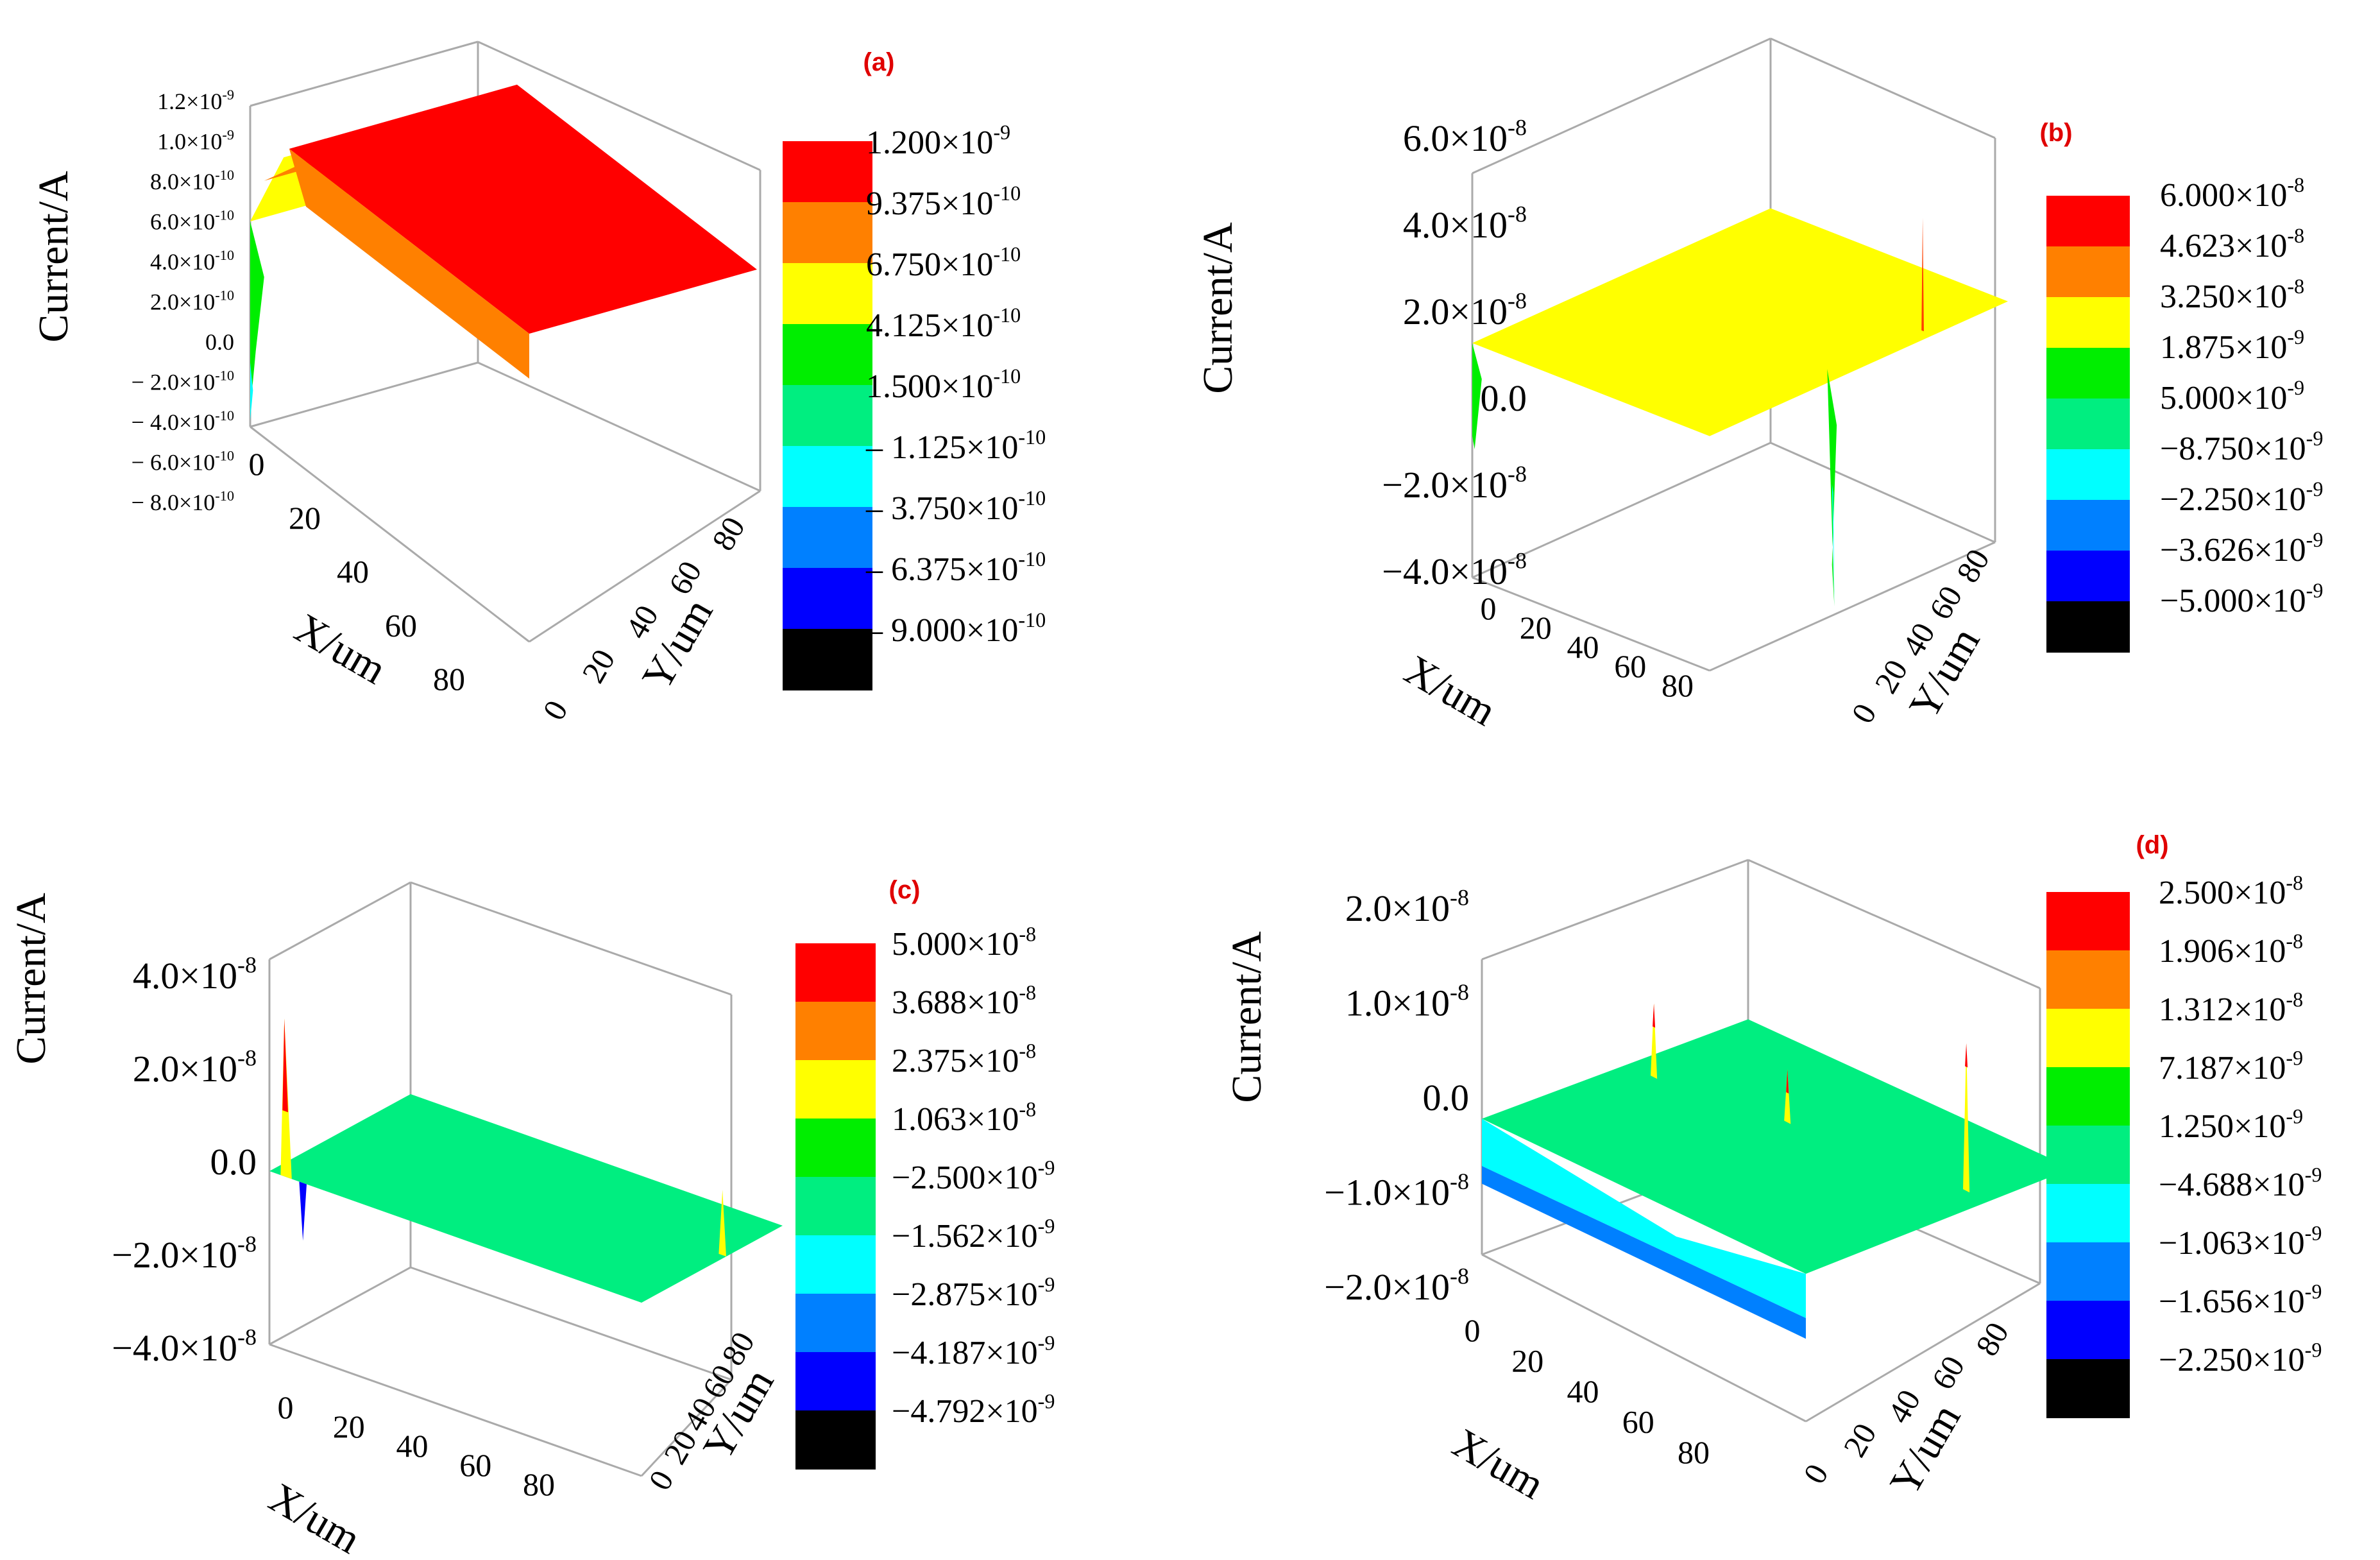 The width and height of the screenshot is (2380, 1560). Describe the element at coordinates (879, 62) in the screenshot. I see `panel-label: (a)` at that location.